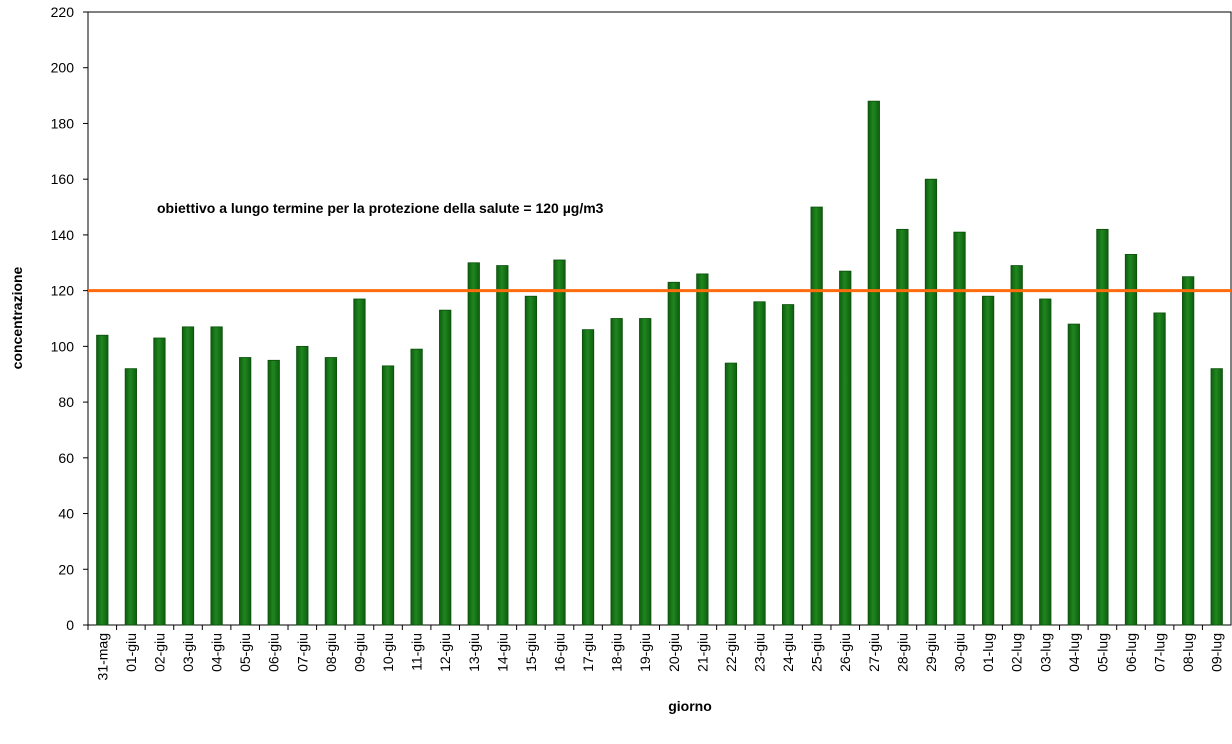  I want to click on x-tick-label: 08-giu, so click(331, 652).